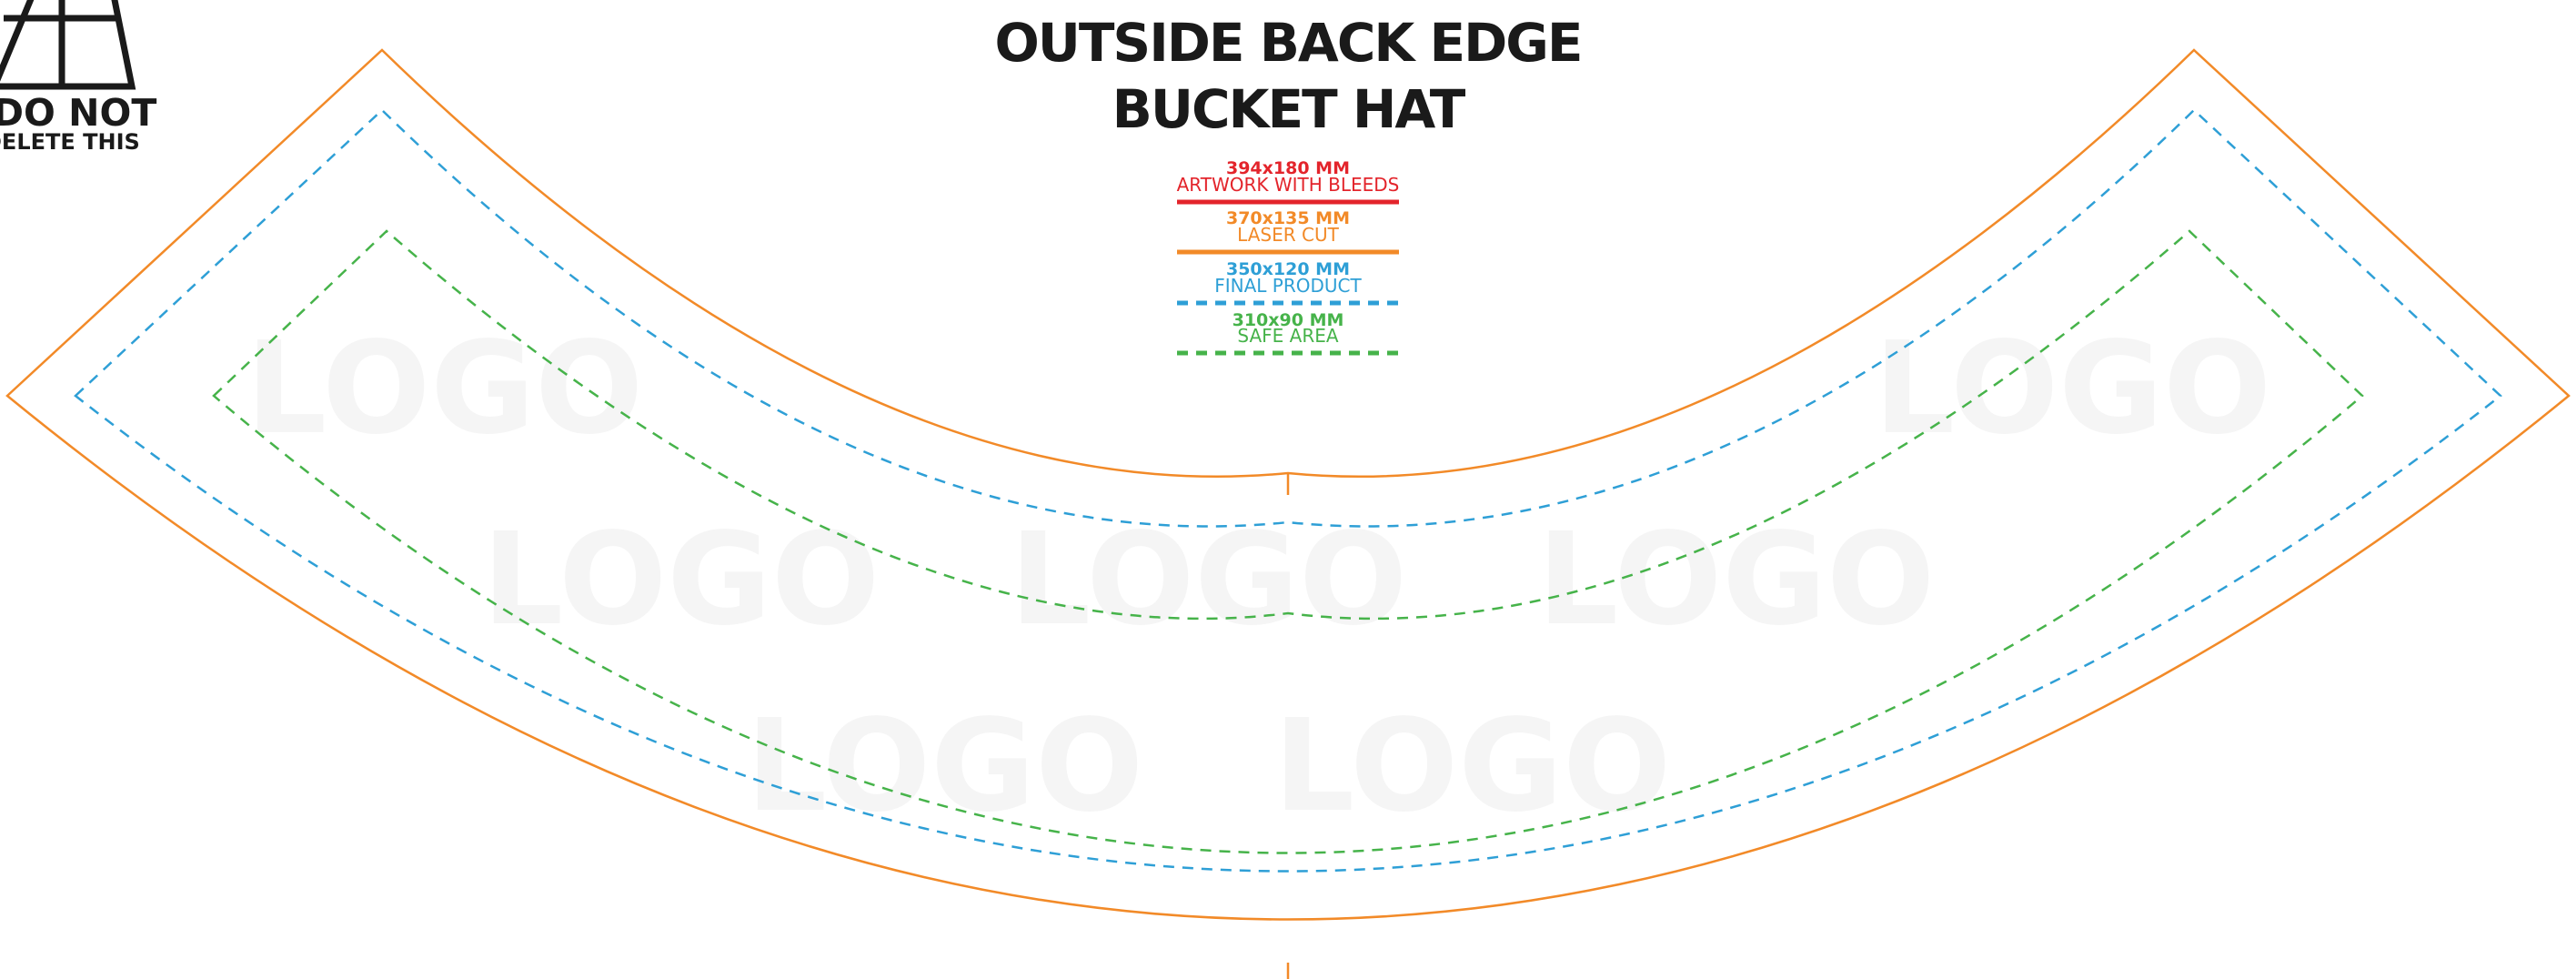  What do you see at coordinates (1288, 168) in the screenshot?
I see `legend-size: 394x180 MM` at bounding box center [1288, 168].